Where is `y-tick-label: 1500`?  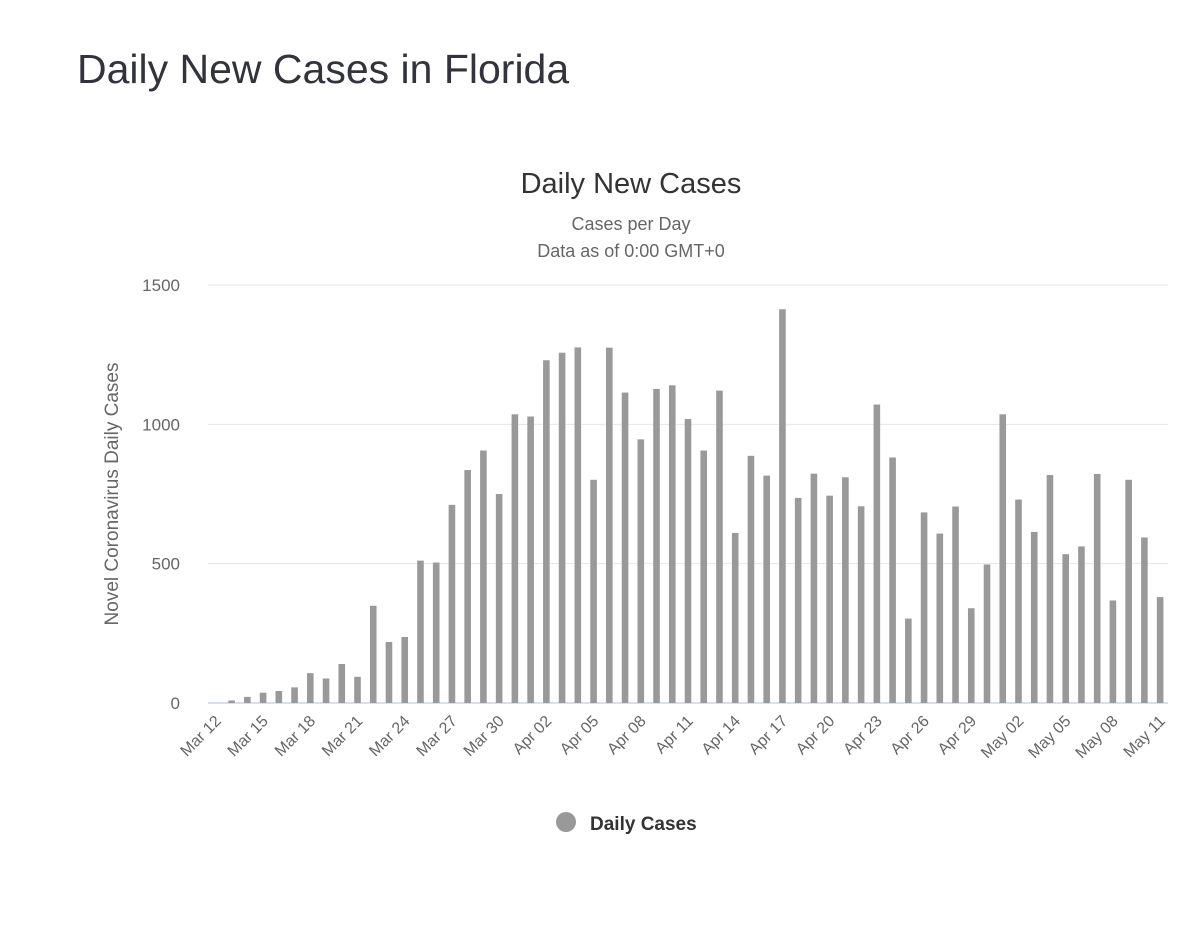
y-tick-label: 1500 is located at coordinates (161, 285).